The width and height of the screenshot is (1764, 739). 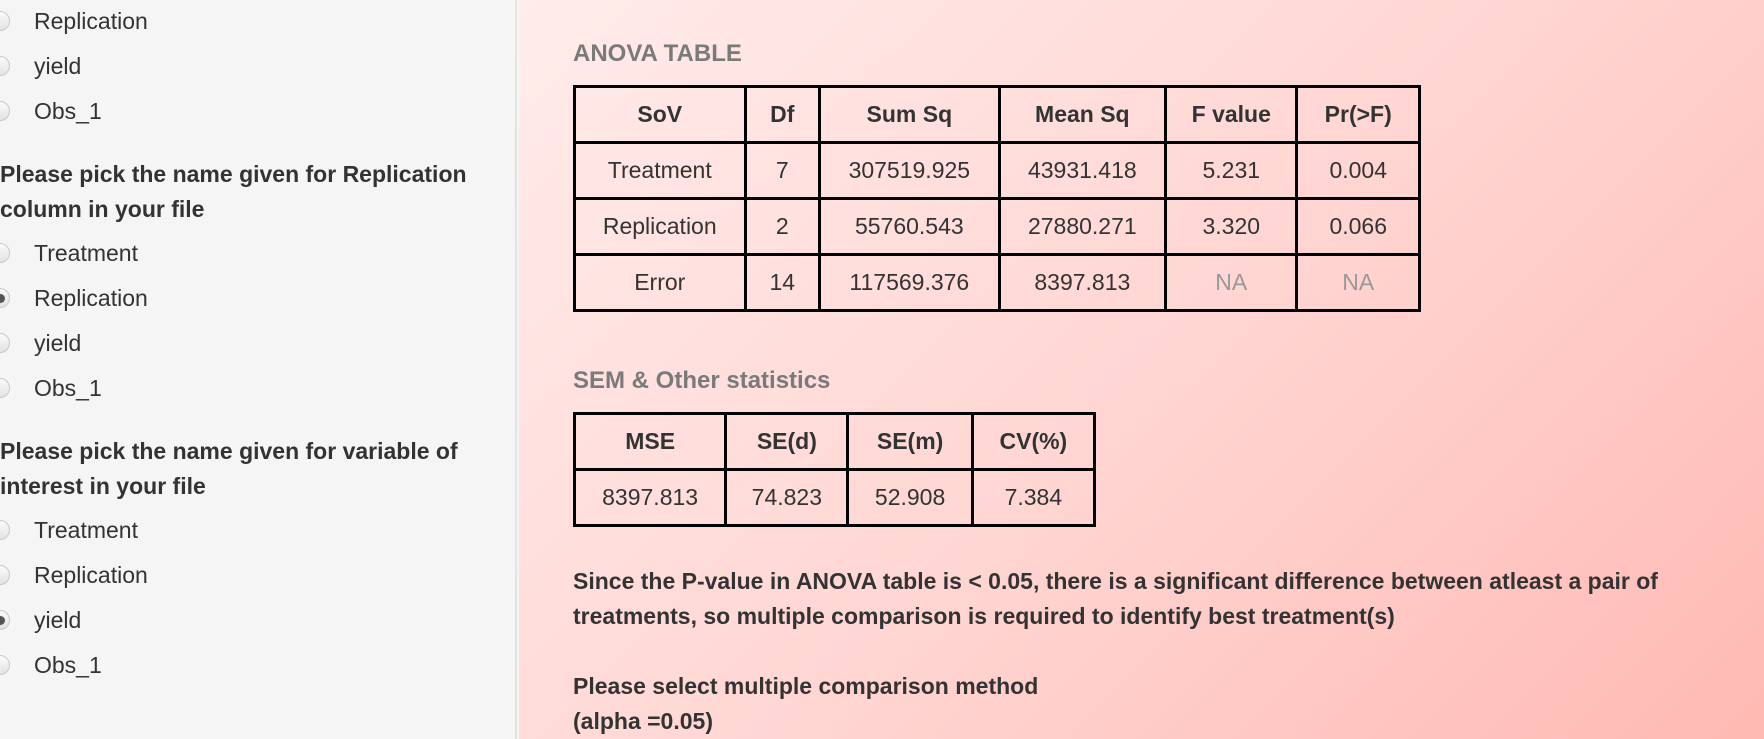 What do you see at coordinates (909, 170) in the screenshot?
I see `table-cell: 307519.925` at bounding box center [909, 170].